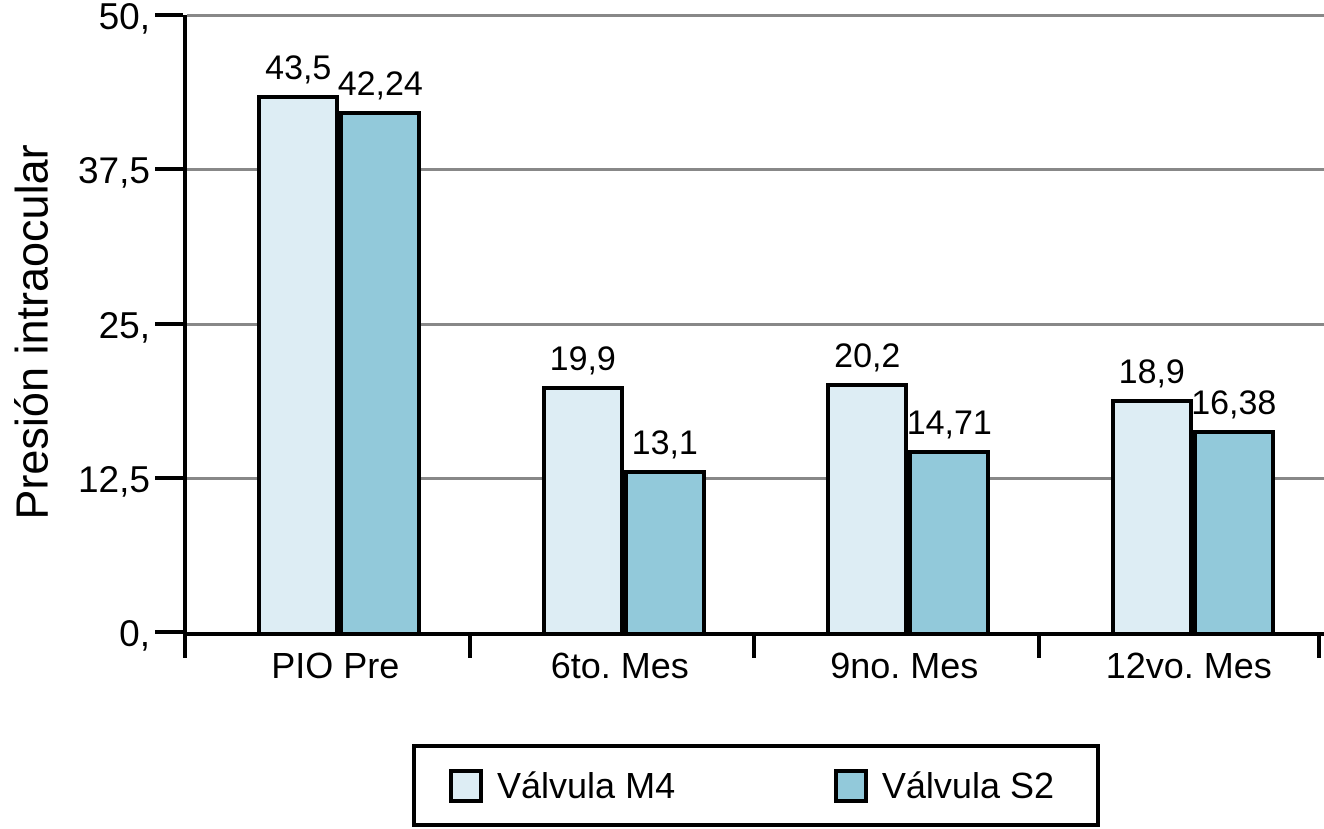  Describe the element at coordinates (949, 423) in the screenshot. I see `value-label: 14,71` at that location.